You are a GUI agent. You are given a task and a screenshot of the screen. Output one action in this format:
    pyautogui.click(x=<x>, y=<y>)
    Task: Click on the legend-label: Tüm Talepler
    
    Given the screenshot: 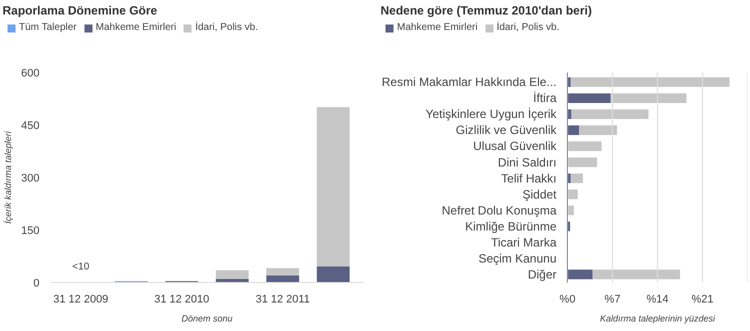 What is the action you would take?
    pyautogui.click(x=48, y=27)
    